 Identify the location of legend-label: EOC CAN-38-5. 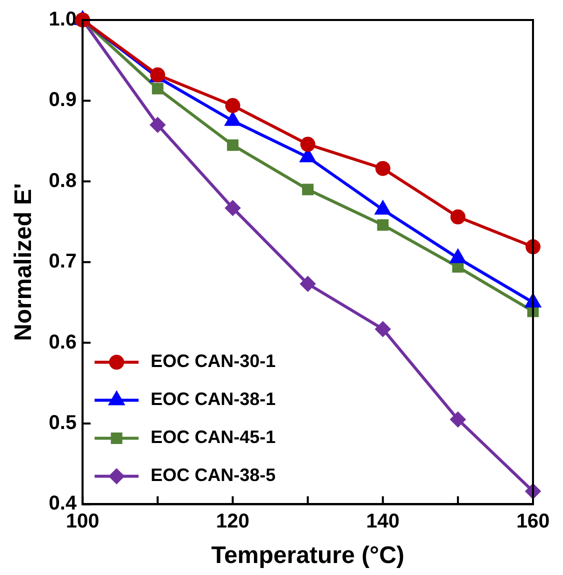
(213, 475).